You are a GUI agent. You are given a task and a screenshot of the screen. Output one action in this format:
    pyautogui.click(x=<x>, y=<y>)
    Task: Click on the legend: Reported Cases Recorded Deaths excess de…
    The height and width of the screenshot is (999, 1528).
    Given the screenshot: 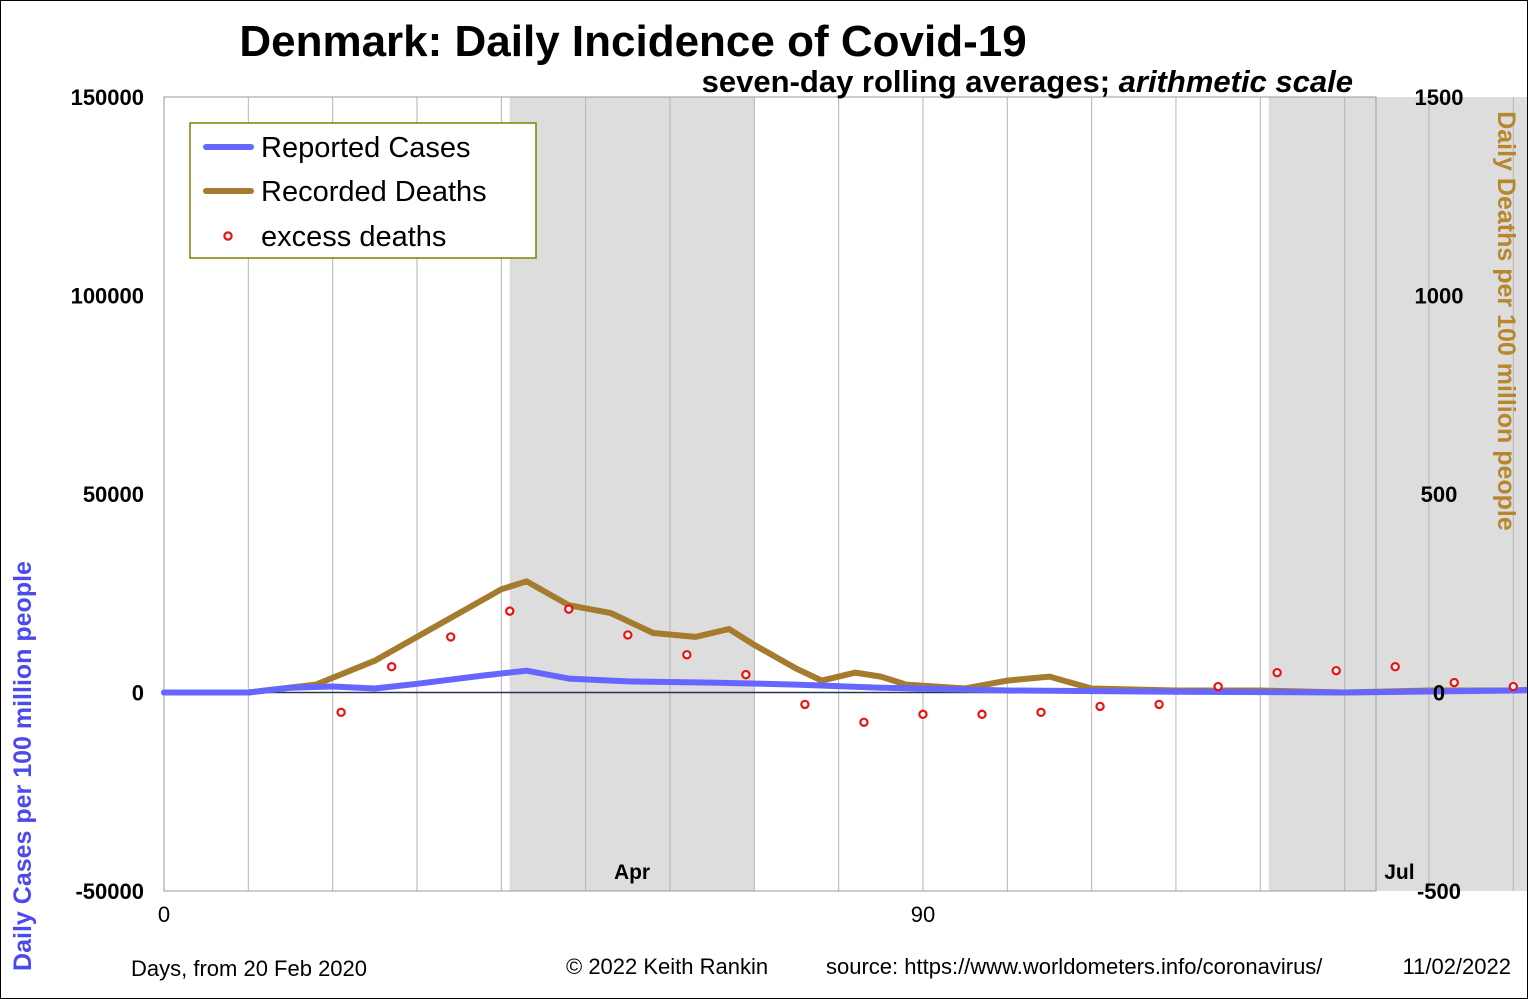 What is the action you would take?
    pyautogui.click(x=363, y=190)
    